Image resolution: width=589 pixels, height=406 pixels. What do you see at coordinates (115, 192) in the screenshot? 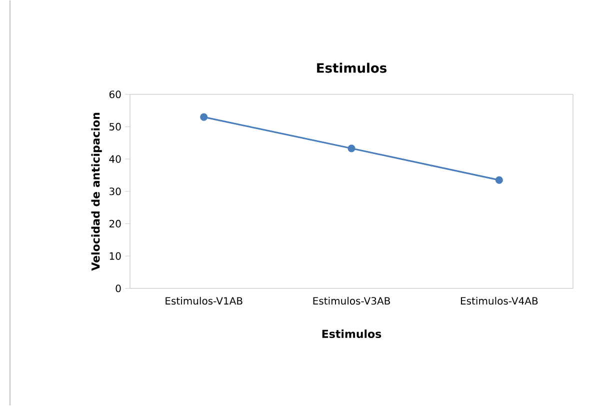
I see `y-tick-label: 30` at bounding box center [115, 192].